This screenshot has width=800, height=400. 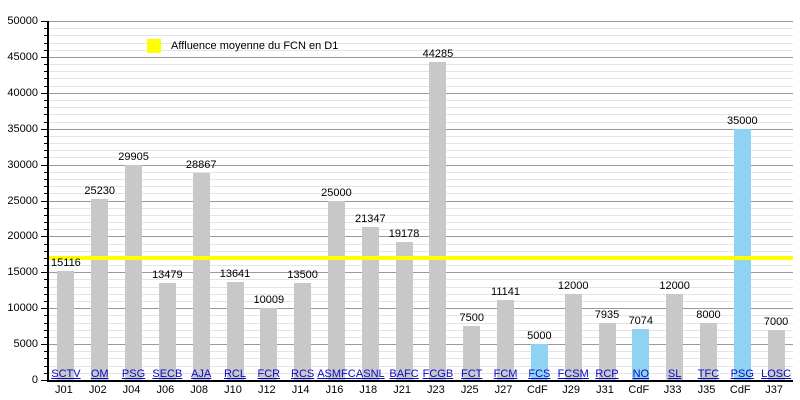 I want to click on team-link: RCL, so click(x=234, y=374).